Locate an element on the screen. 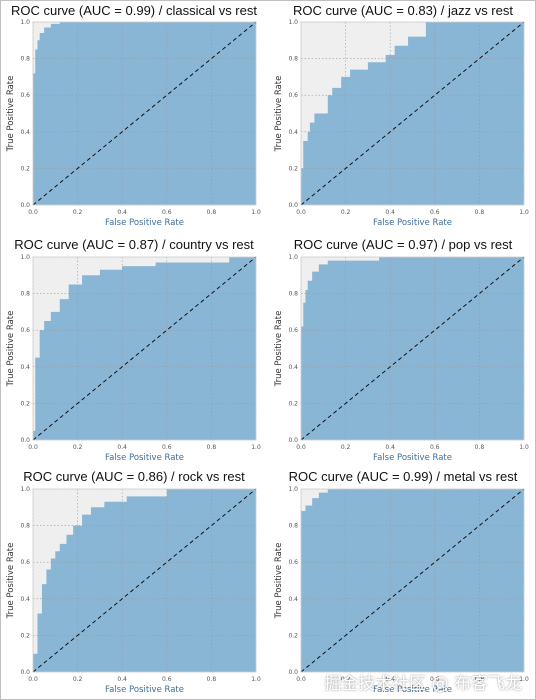 This screenshot has height=700, width=536. chart-title: ROC curve (AUC = 0.99) / metal vs rest is located at coordinates (403, 476).